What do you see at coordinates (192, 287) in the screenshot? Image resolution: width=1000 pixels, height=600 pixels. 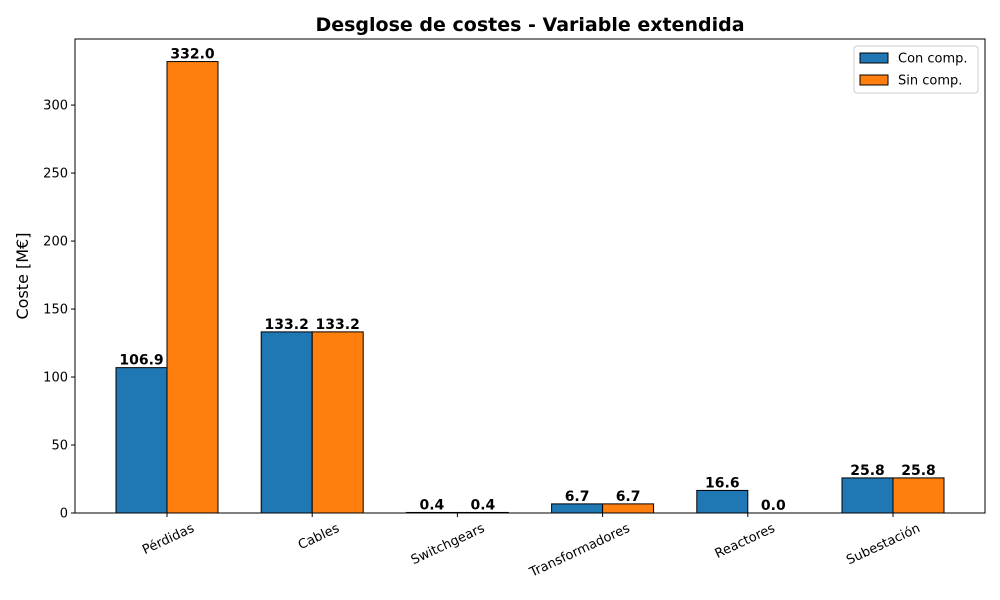 I see `bar-pérdidas-series-2` at bounding box center [192, 287].